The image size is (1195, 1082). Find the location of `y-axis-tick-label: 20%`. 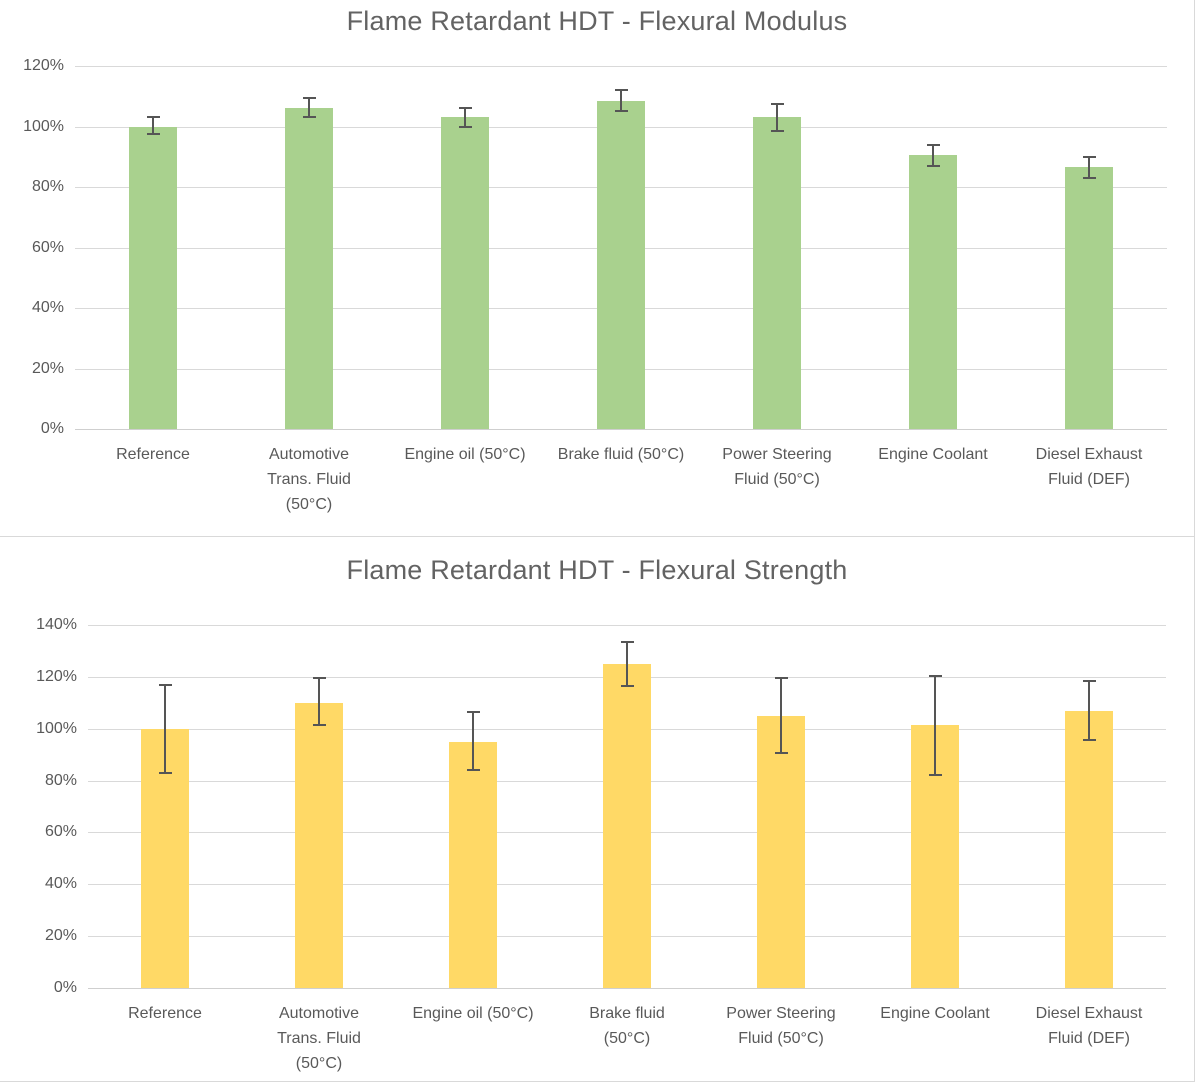

y-axis-tick-label: 20% is located at coordinates (47, 368).